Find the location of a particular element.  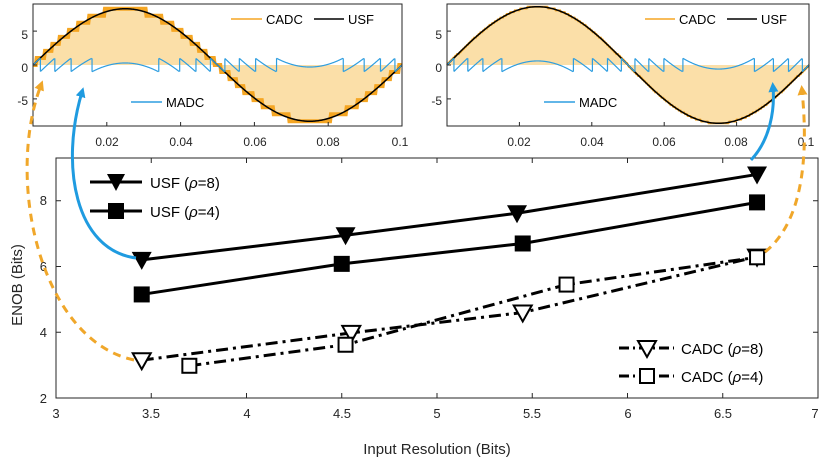

x-tick-label: 6.5 is located at coordinates (723, 413).